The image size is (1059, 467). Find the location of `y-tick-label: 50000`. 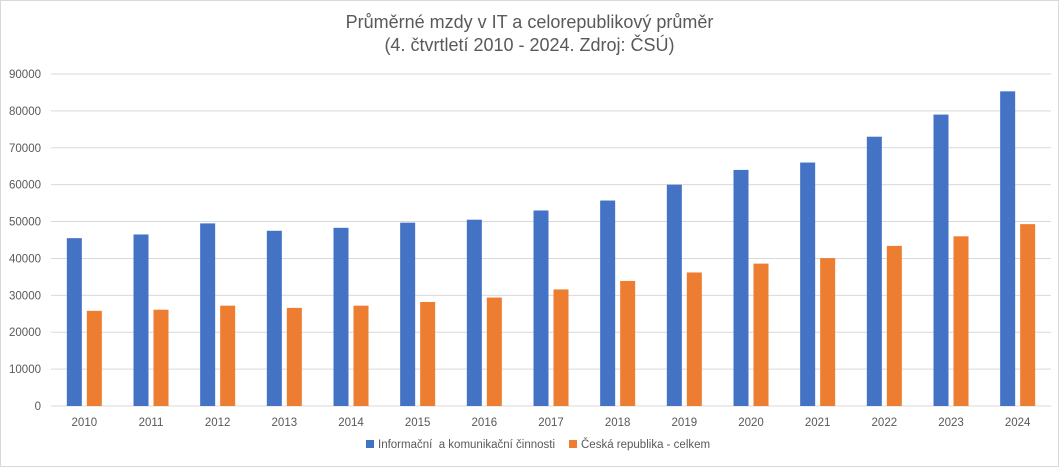

y-tick-label: 50000 is located at coordinates (25, 223).